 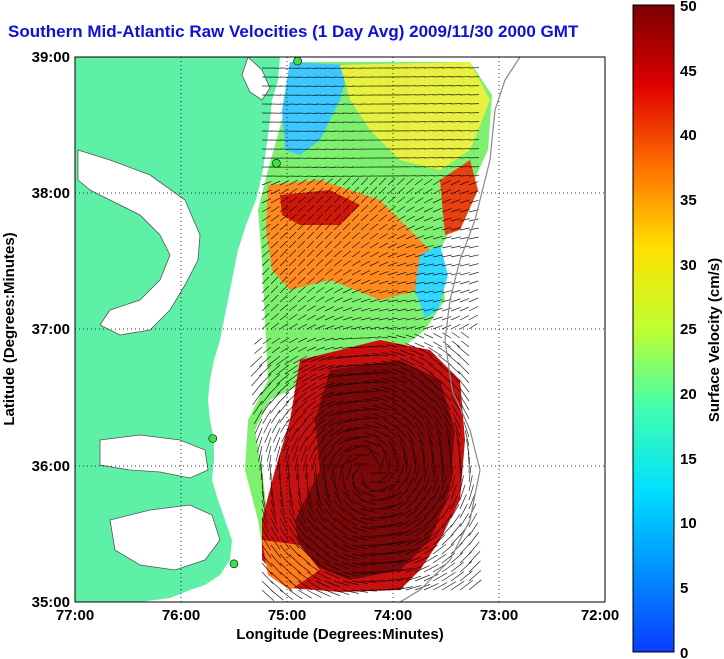 I want to click on velocity-field-darkred, so click(x=375, y=470).